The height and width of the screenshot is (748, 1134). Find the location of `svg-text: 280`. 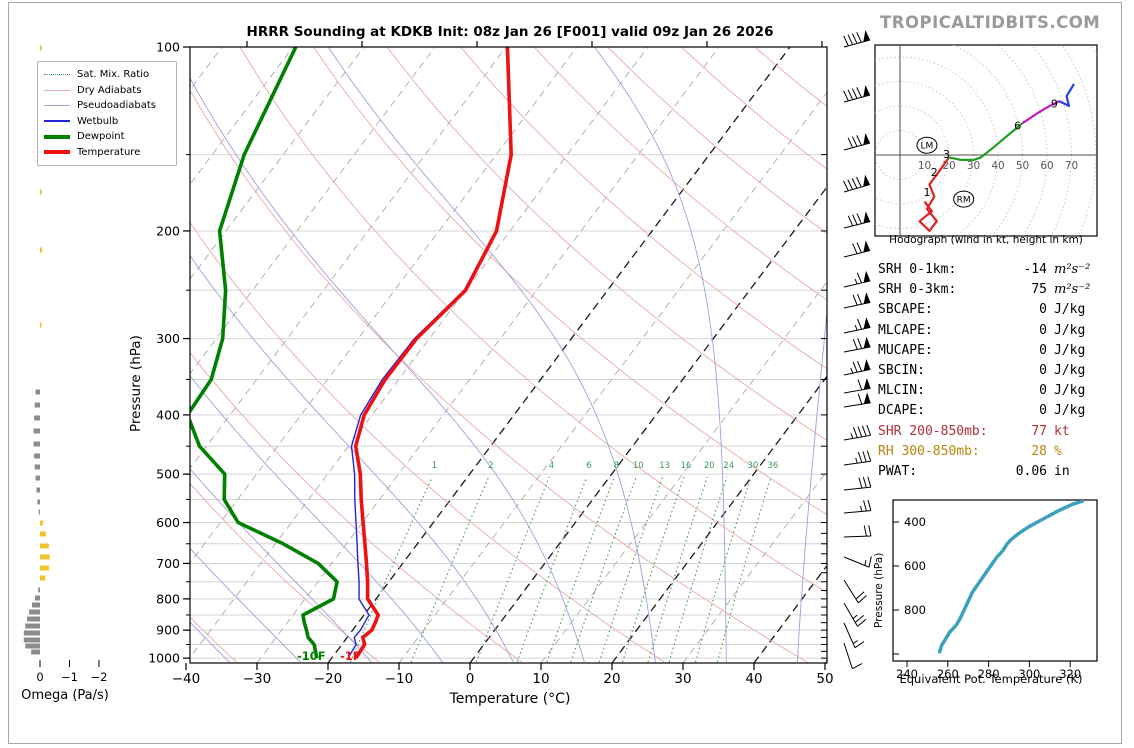

svg-text: 280 is located at coordinates (989, 674).